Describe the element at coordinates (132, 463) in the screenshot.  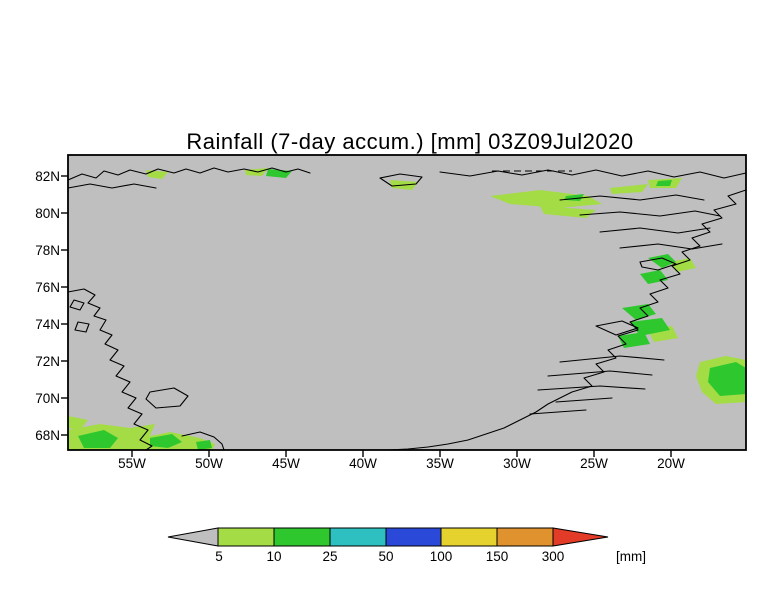
I see `x-tick-label-0: 55W` at that location.